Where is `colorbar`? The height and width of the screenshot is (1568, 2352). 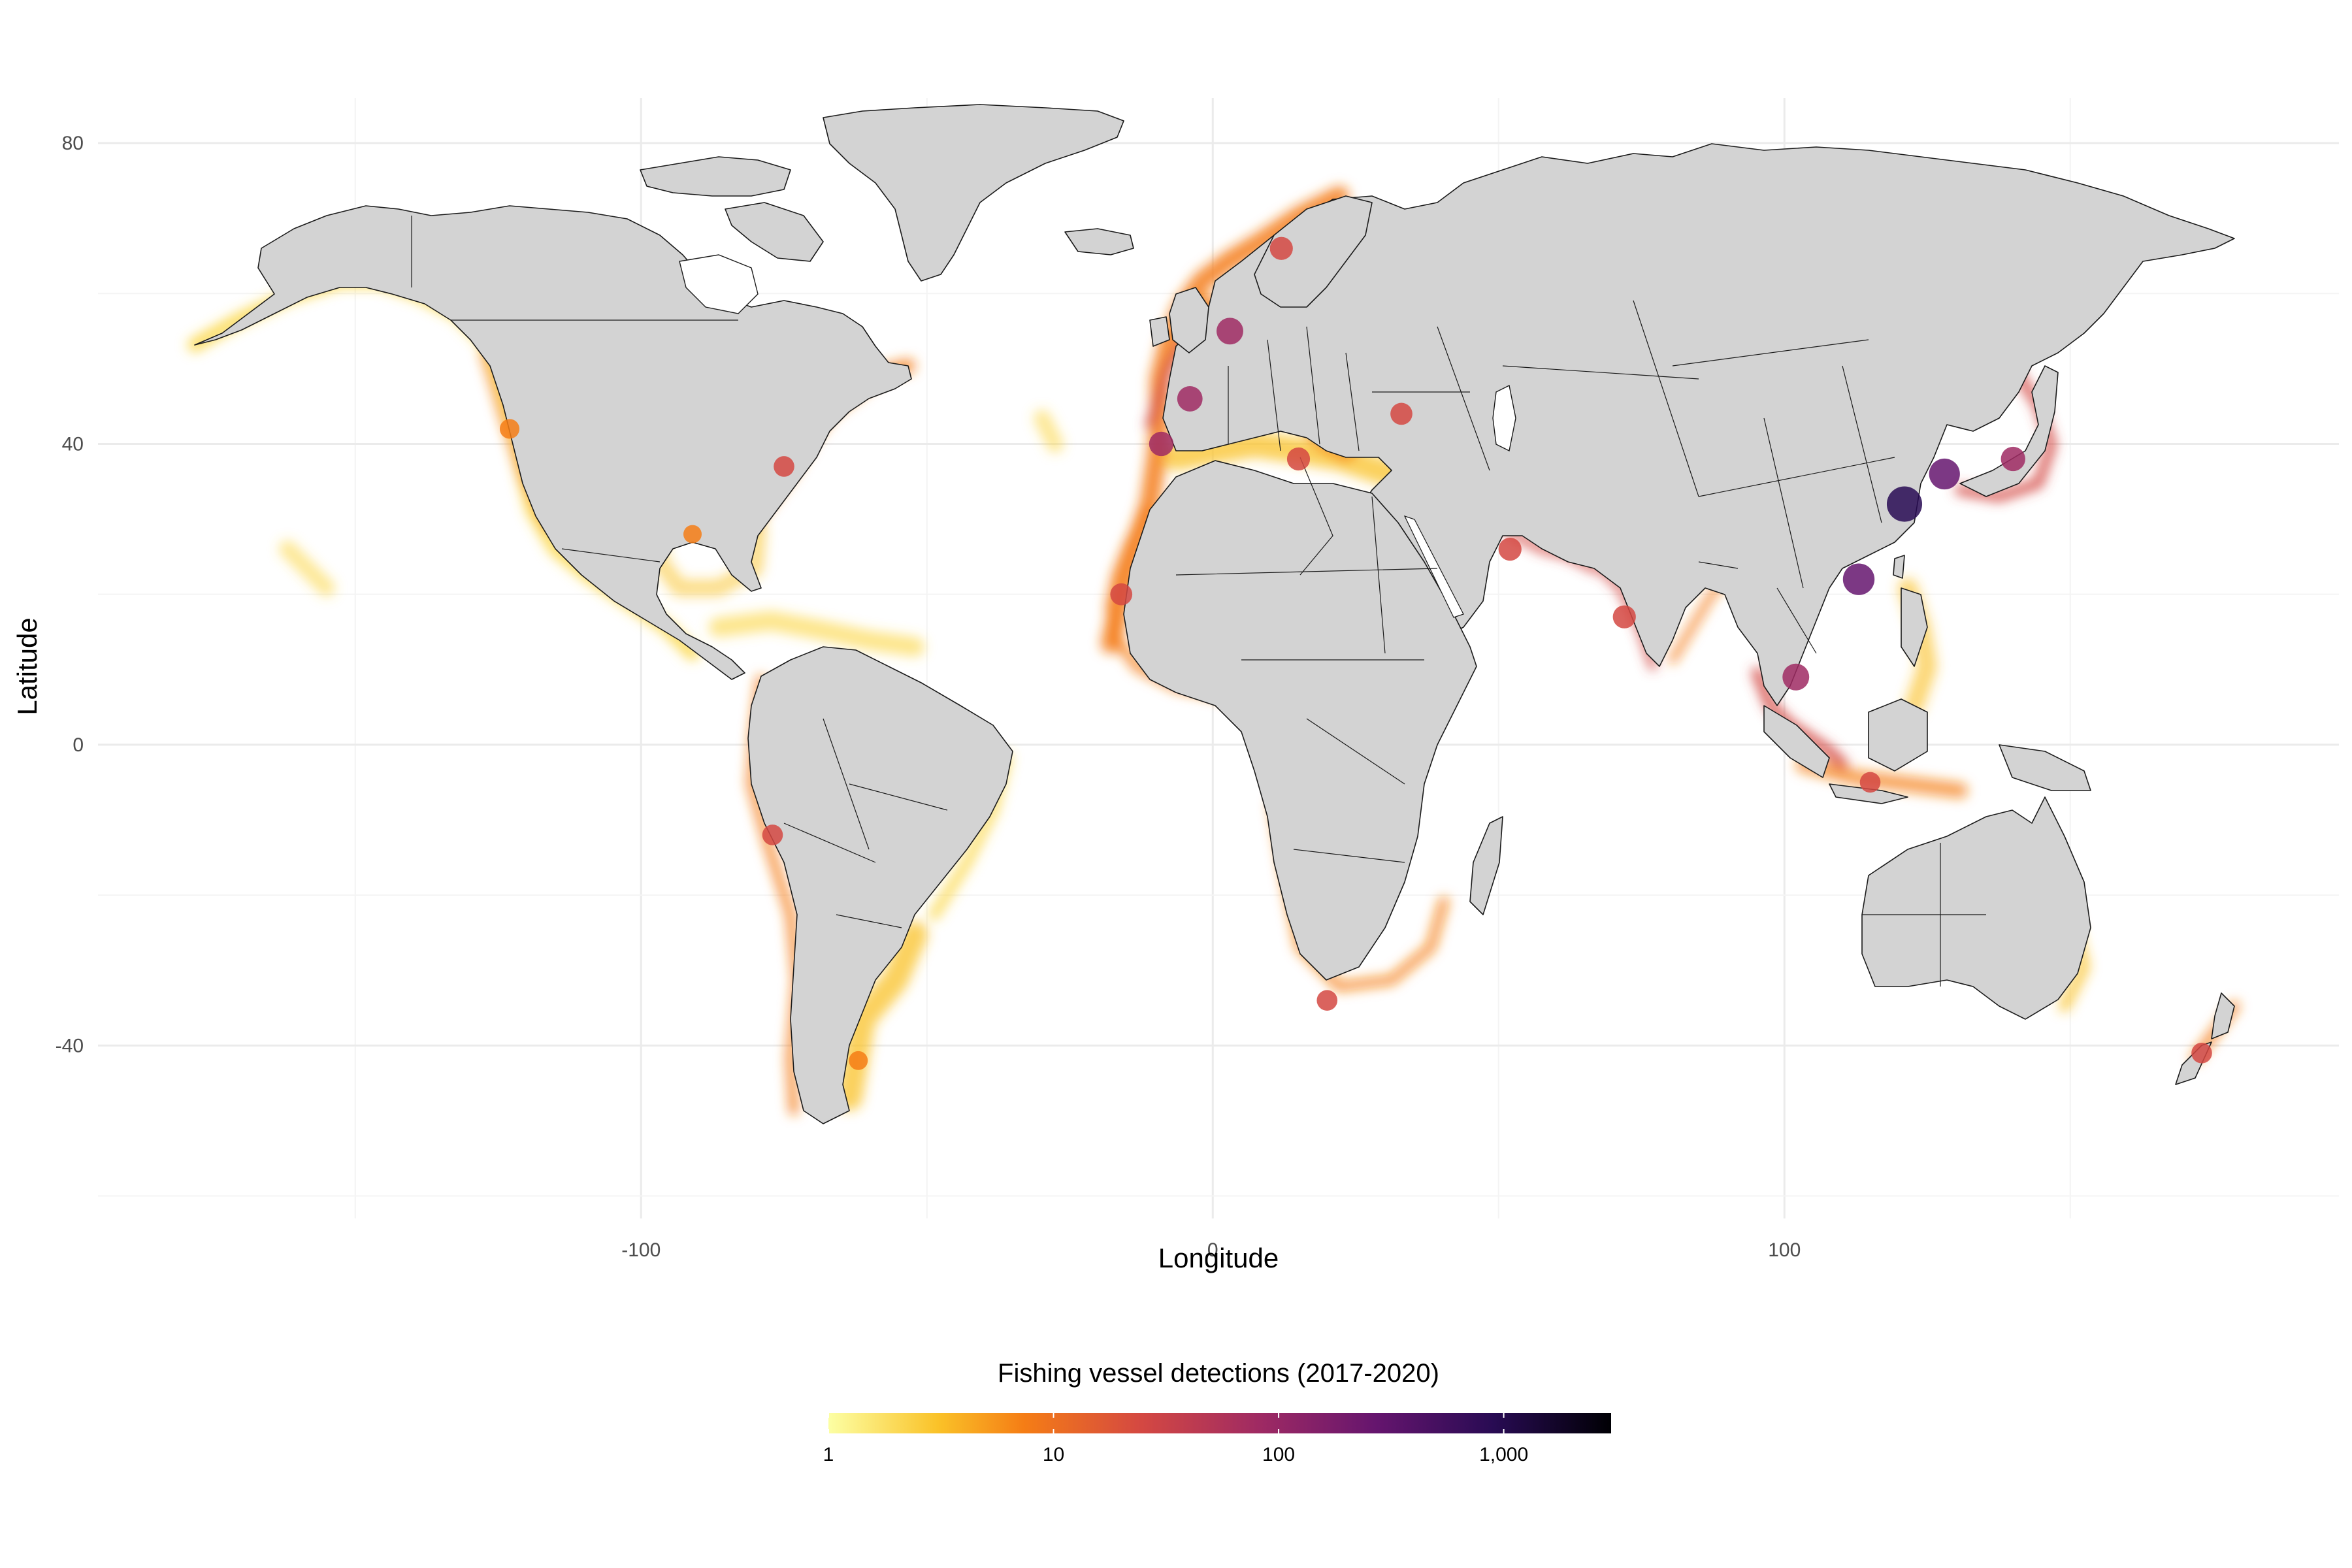
colorbar is located at coordinates (1219, 1423).